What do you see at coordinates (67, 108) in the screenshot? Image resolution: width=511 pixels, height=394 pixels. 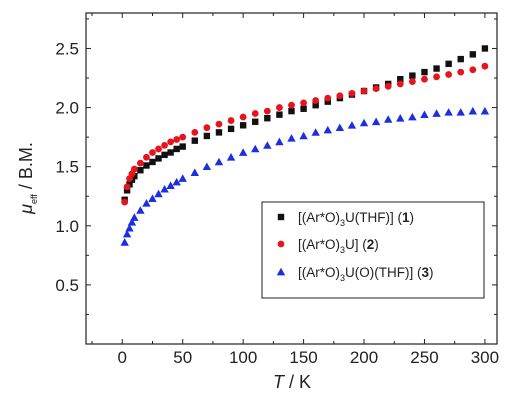 I see `y-tick-label: 2.0` at bounding box center [67, 108].